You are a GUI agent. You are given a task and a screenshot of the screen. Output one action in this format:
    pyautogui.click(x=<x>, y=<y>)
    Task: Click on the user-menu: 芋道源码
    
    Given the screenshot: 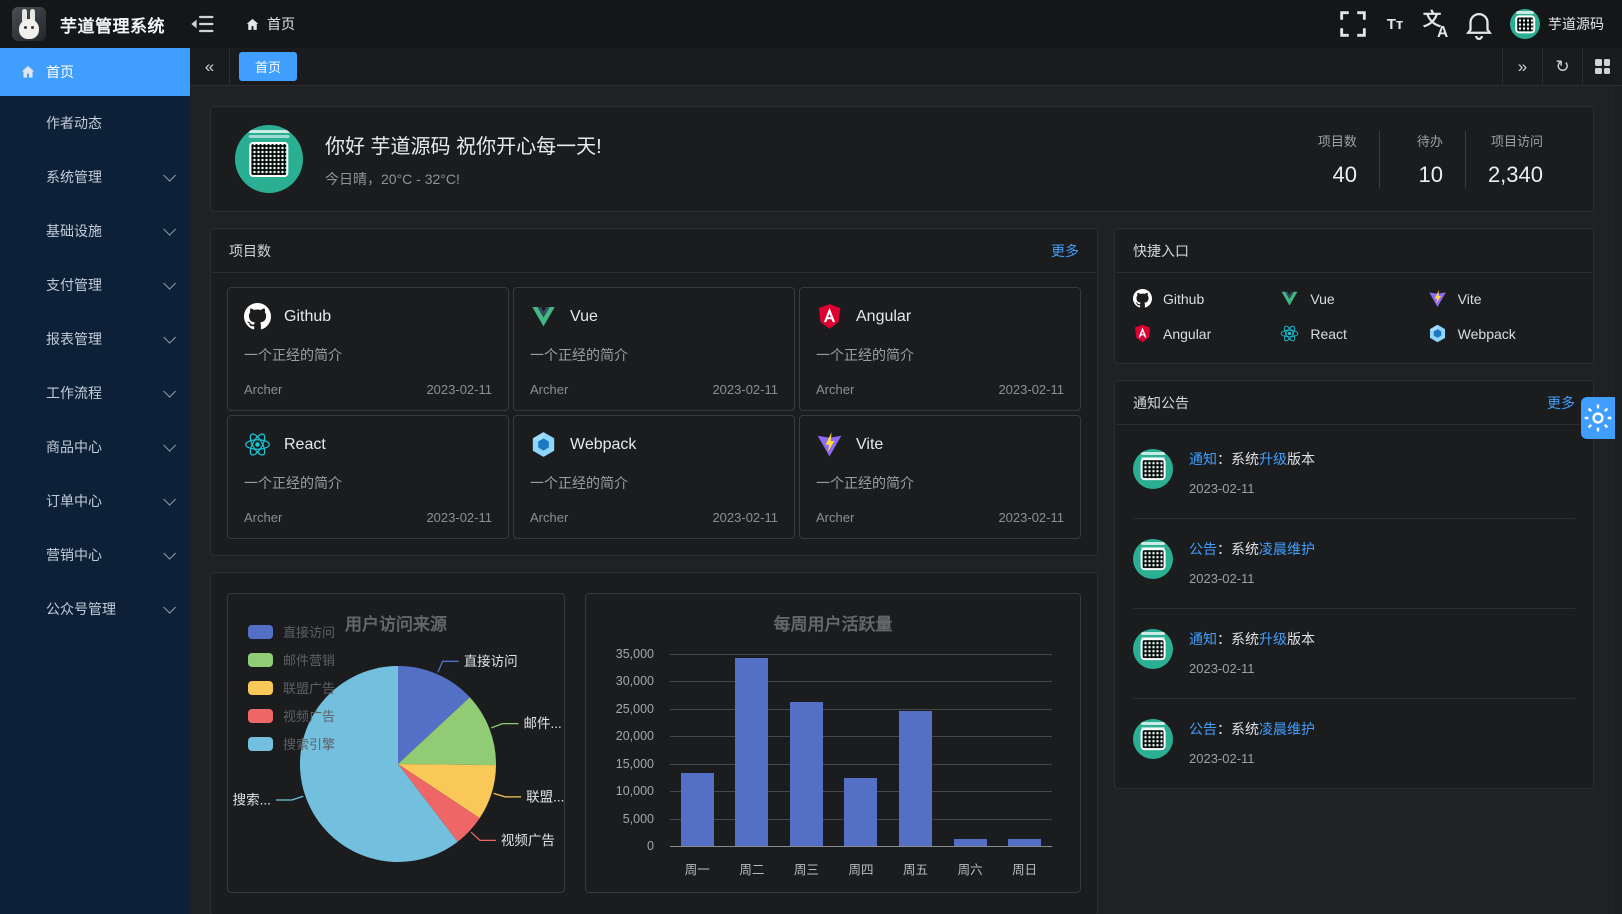 What is the action you would take?
    pyautogui.click(x=1557, y=24)
    